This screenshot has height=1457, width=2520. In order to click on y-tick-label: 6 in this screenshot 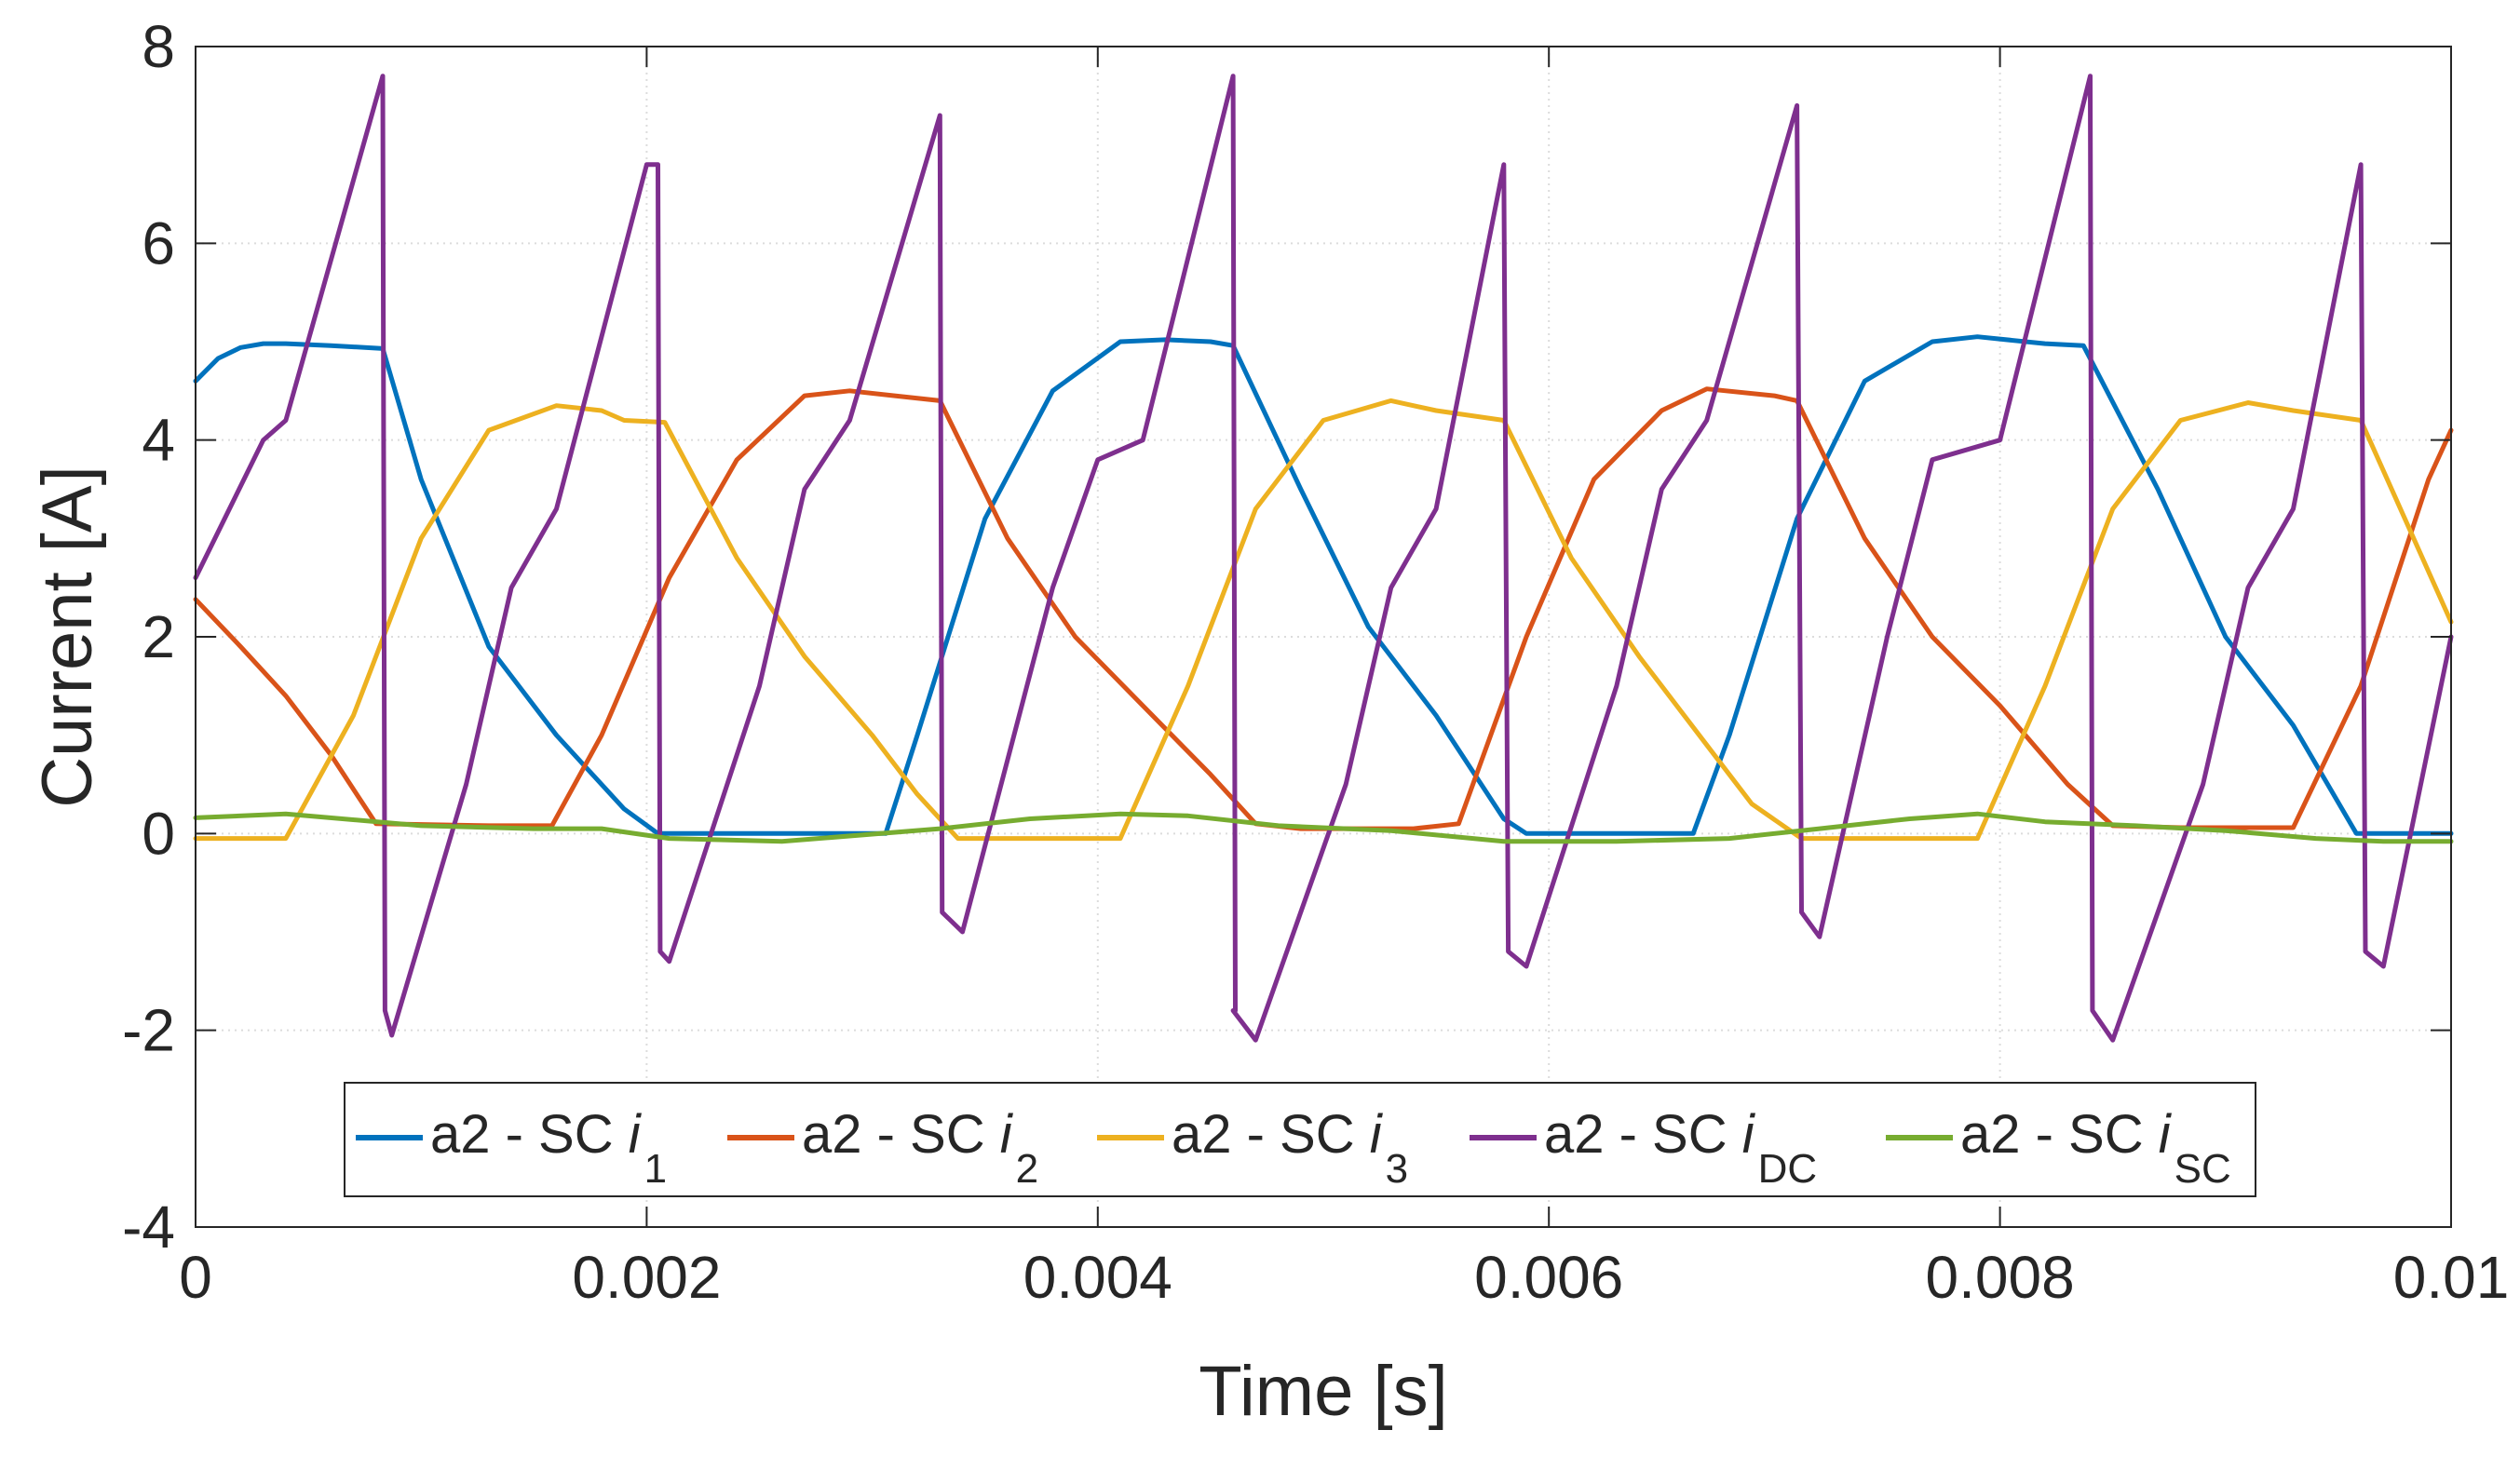, I will do `click(158, 243)`.